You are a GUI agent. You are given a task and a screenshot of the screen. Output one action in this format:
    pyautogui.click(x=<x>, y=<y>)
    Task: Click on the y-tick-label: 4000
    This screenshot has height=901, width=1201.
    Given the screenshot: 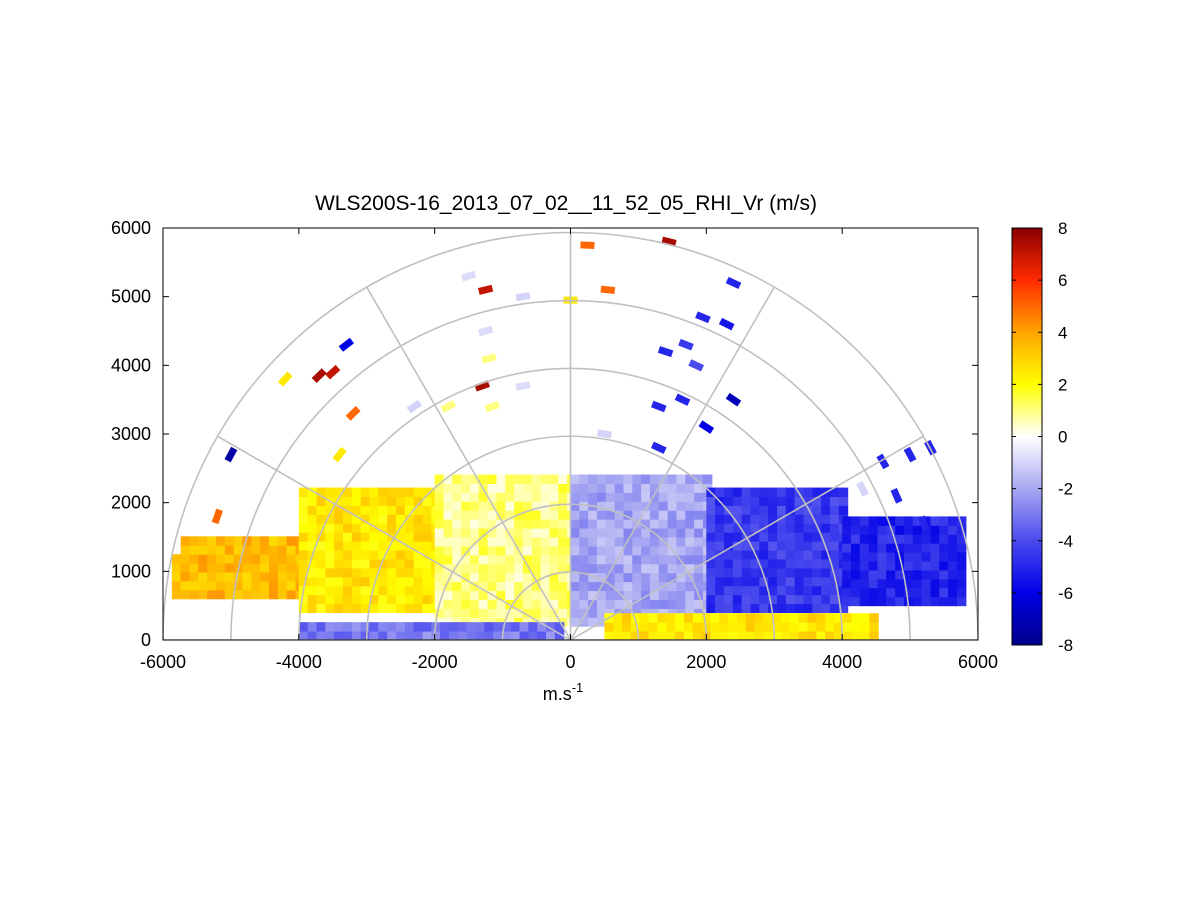 What is the action you would take?
    pyautogui.click(x=131, y=365)
    